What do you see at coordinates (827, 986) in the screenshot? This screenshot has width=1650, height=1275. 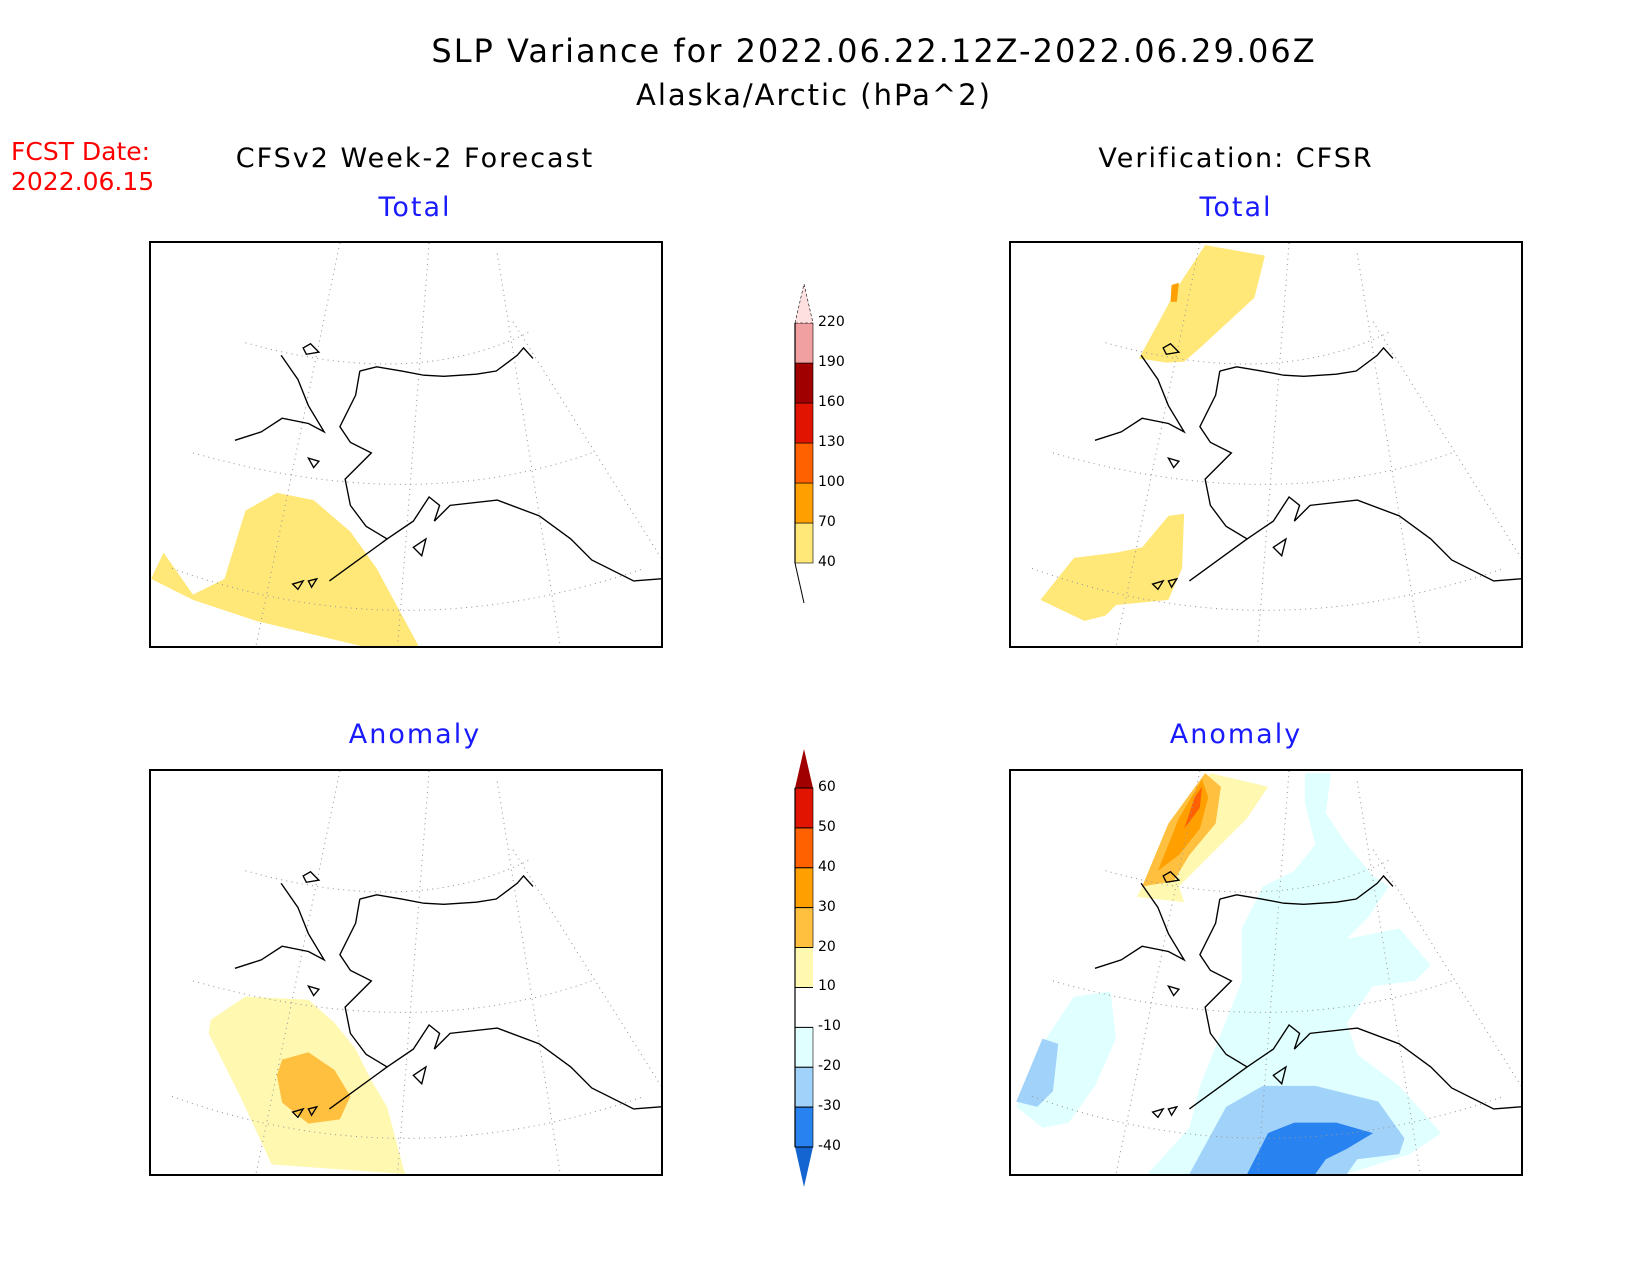 I see `colorbar-tick-label: 10` at bounding box center [827, 986].